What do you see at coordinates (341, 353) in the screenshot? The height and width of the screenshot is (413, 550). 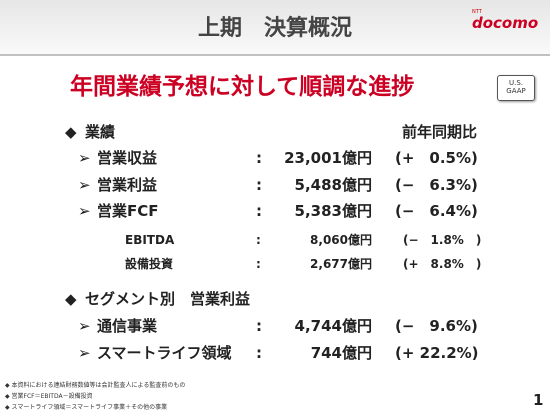 I see `row-value: 744億円` at bounding box center [341, 353].